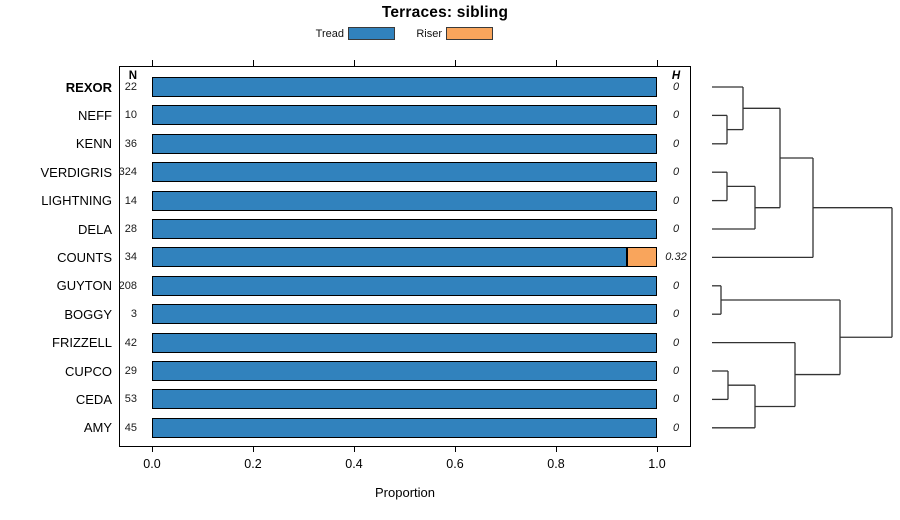 The width and height of the screenshot is (900, 520). I want to click on legend-label-riser: Riser, so click(429, 34).